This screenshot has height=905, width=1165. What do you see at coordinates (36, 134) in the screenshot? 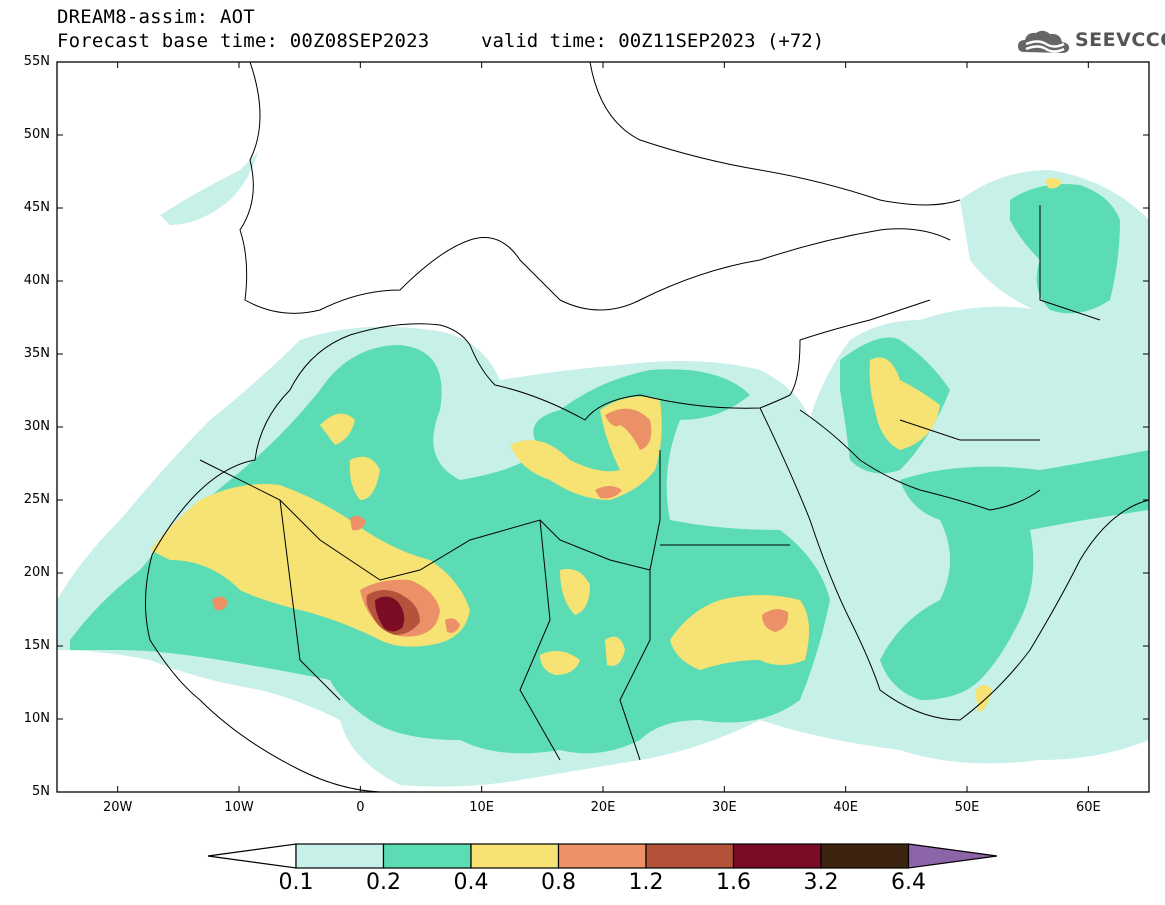
I see `lat-tick-label: 50N` at bounding box center [36, 134].